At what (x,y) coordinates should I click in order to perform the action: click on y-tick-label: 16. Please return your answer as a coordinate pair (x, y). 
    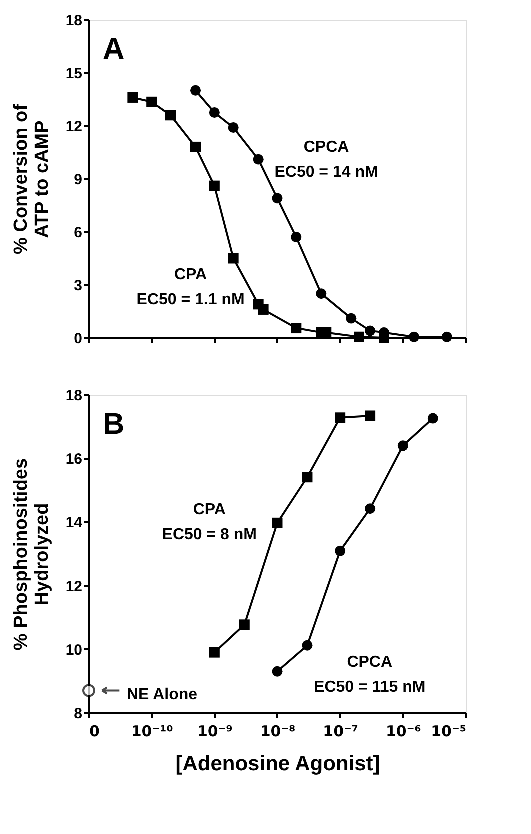
    Looking at the image, I should click on (74, 459).